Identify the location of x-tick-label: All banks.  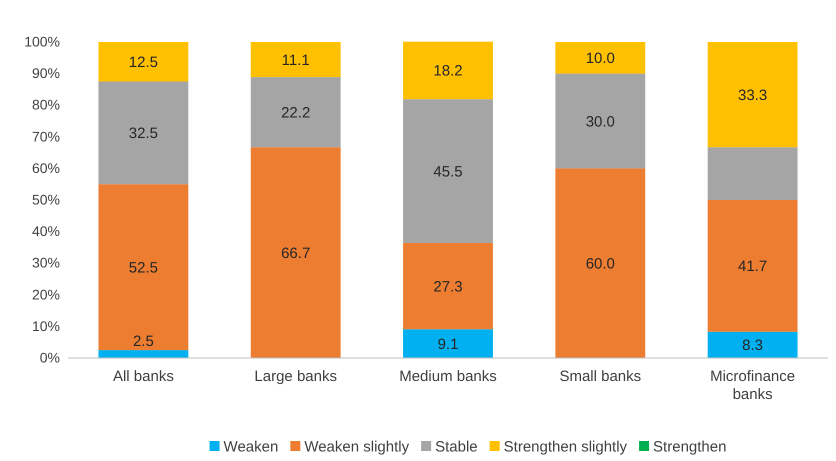
(143, 376).